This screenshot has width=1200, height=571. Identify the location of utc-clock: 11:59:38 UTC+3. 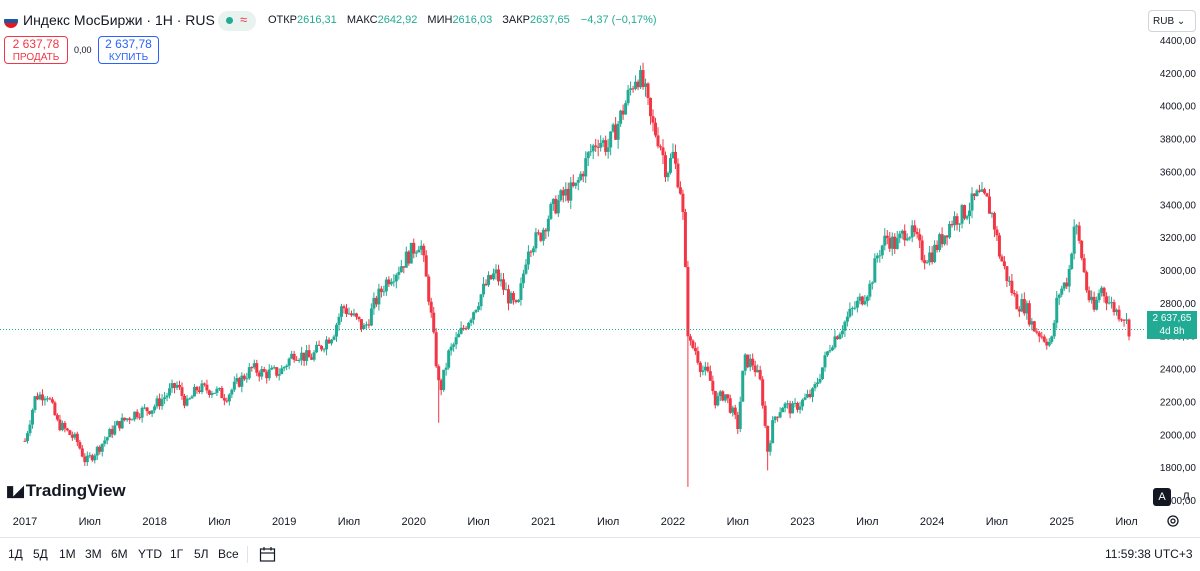
(1149, 554).